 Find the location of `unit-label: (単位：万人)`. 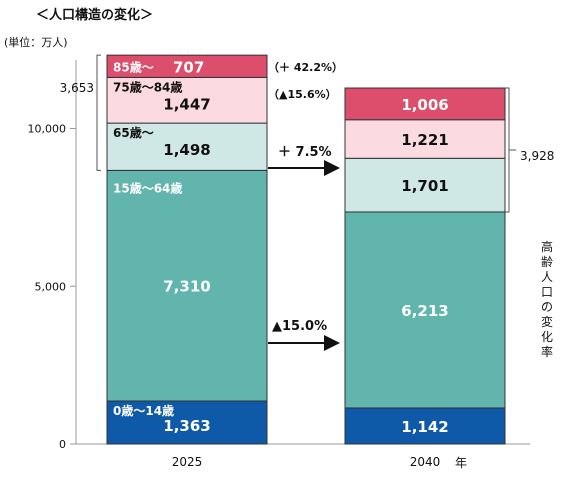

unit-label: (単位：万人) is located at coordinates (36, 42).